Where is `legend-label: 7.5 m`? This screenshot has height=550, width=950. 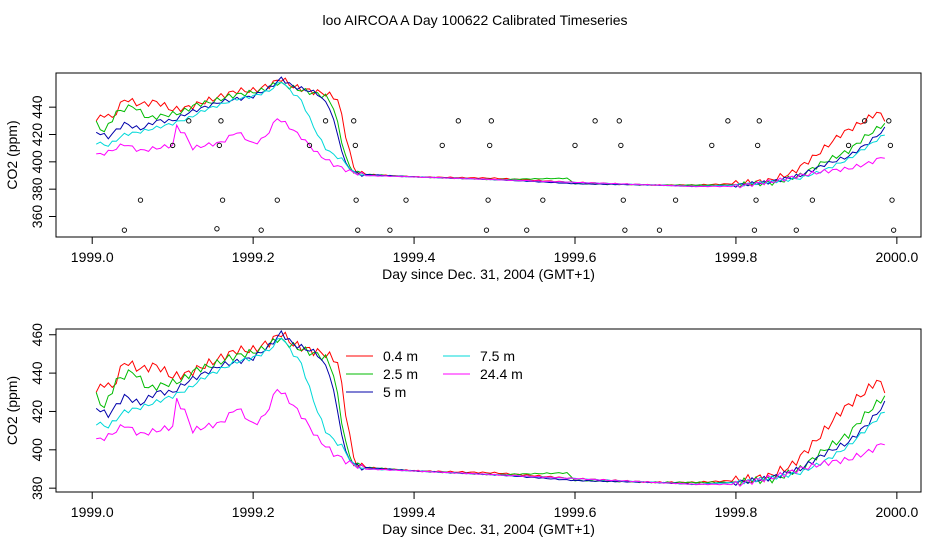
legend-label: 7.5 m is located at coordinates (497, 356).